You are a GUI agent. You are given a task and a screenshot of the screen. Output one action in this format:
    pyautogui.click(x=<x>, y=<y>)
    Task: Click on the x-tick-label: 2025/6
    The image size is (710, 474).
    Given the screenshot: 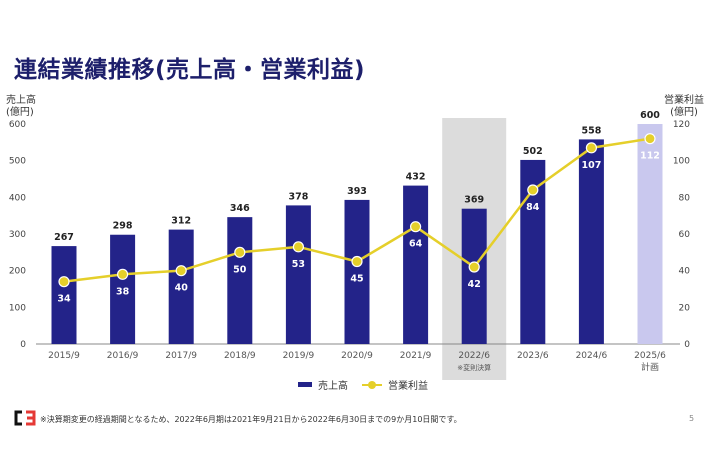 What is the action you would take?
    pyautogui.click(x=650, y=356)
    